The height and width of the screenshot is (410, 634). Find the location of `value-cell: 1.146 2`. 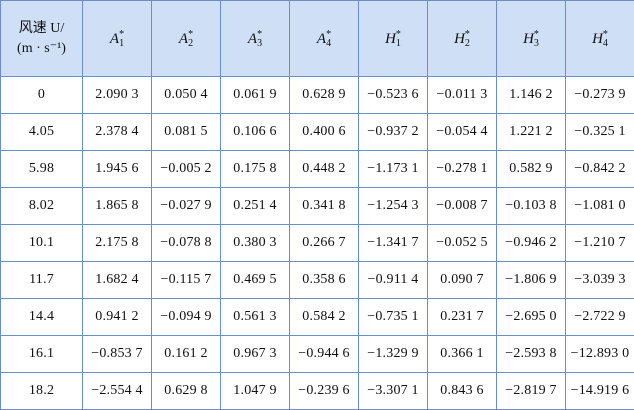

value-cell: 1.146 2 is located at coordinates (531, 95).